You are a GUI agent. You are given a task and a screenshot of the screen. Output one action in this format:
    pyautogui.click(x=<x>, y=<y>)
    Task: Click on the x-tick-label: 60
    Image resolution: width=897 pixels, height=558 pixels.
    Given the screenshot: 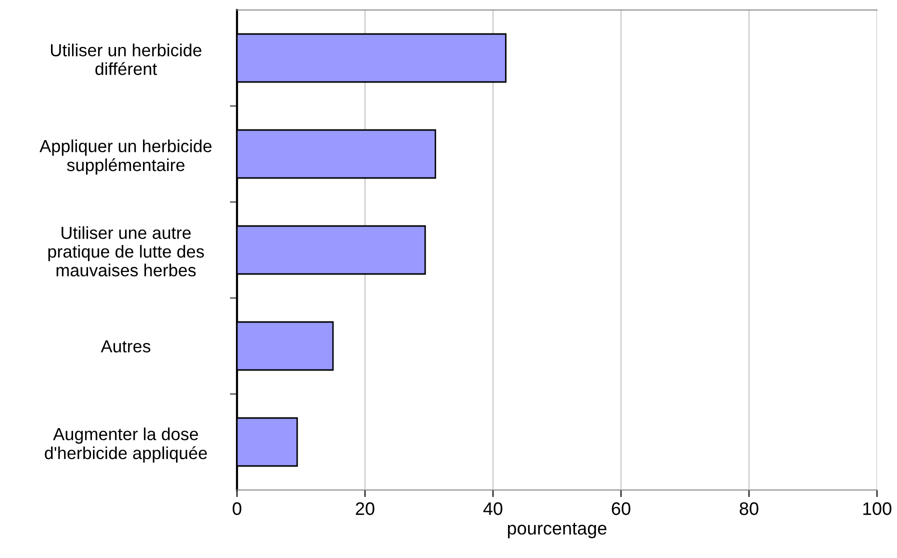 What is the action you would take?
    pyautogui.click(x=621, y=509)
    